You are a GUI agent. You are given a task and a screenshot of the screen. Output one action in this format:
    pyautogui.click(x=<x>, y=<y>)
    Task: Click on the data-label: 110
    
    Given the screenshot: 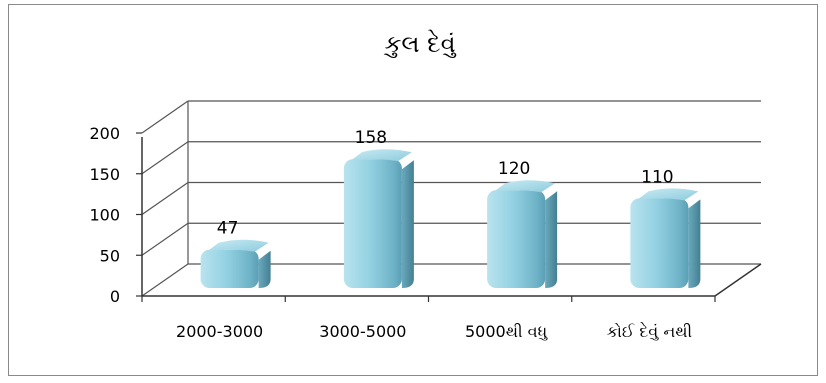 What is the action you would take?
    pyautogui.click(x=657, y=177)
    